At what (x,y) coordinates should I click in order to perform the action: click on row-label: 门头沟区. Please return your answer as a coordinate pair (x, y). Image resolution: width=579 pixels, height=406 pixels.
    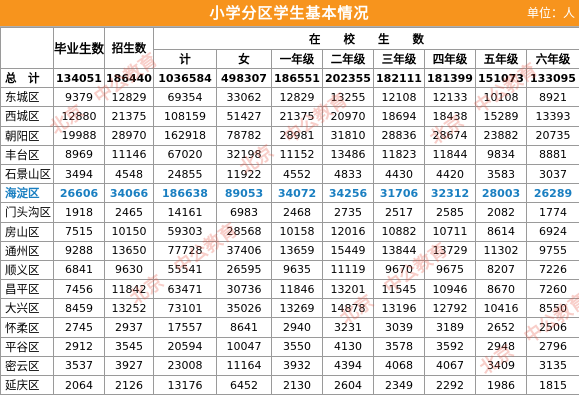
    Looking at the image, I should click on (27, 212).